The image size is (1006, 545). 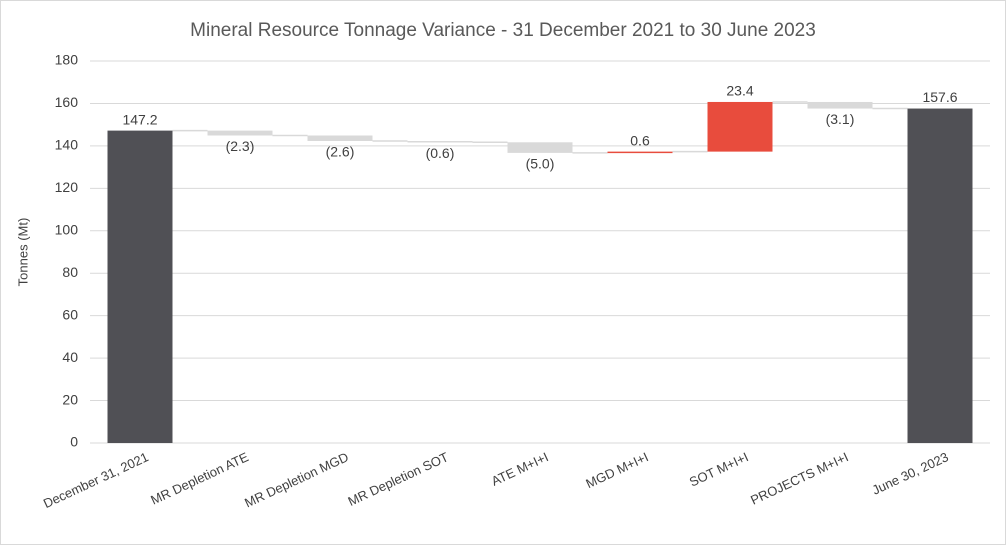 I want to click on y-tick-label: 20, so click(x=70, y=399).